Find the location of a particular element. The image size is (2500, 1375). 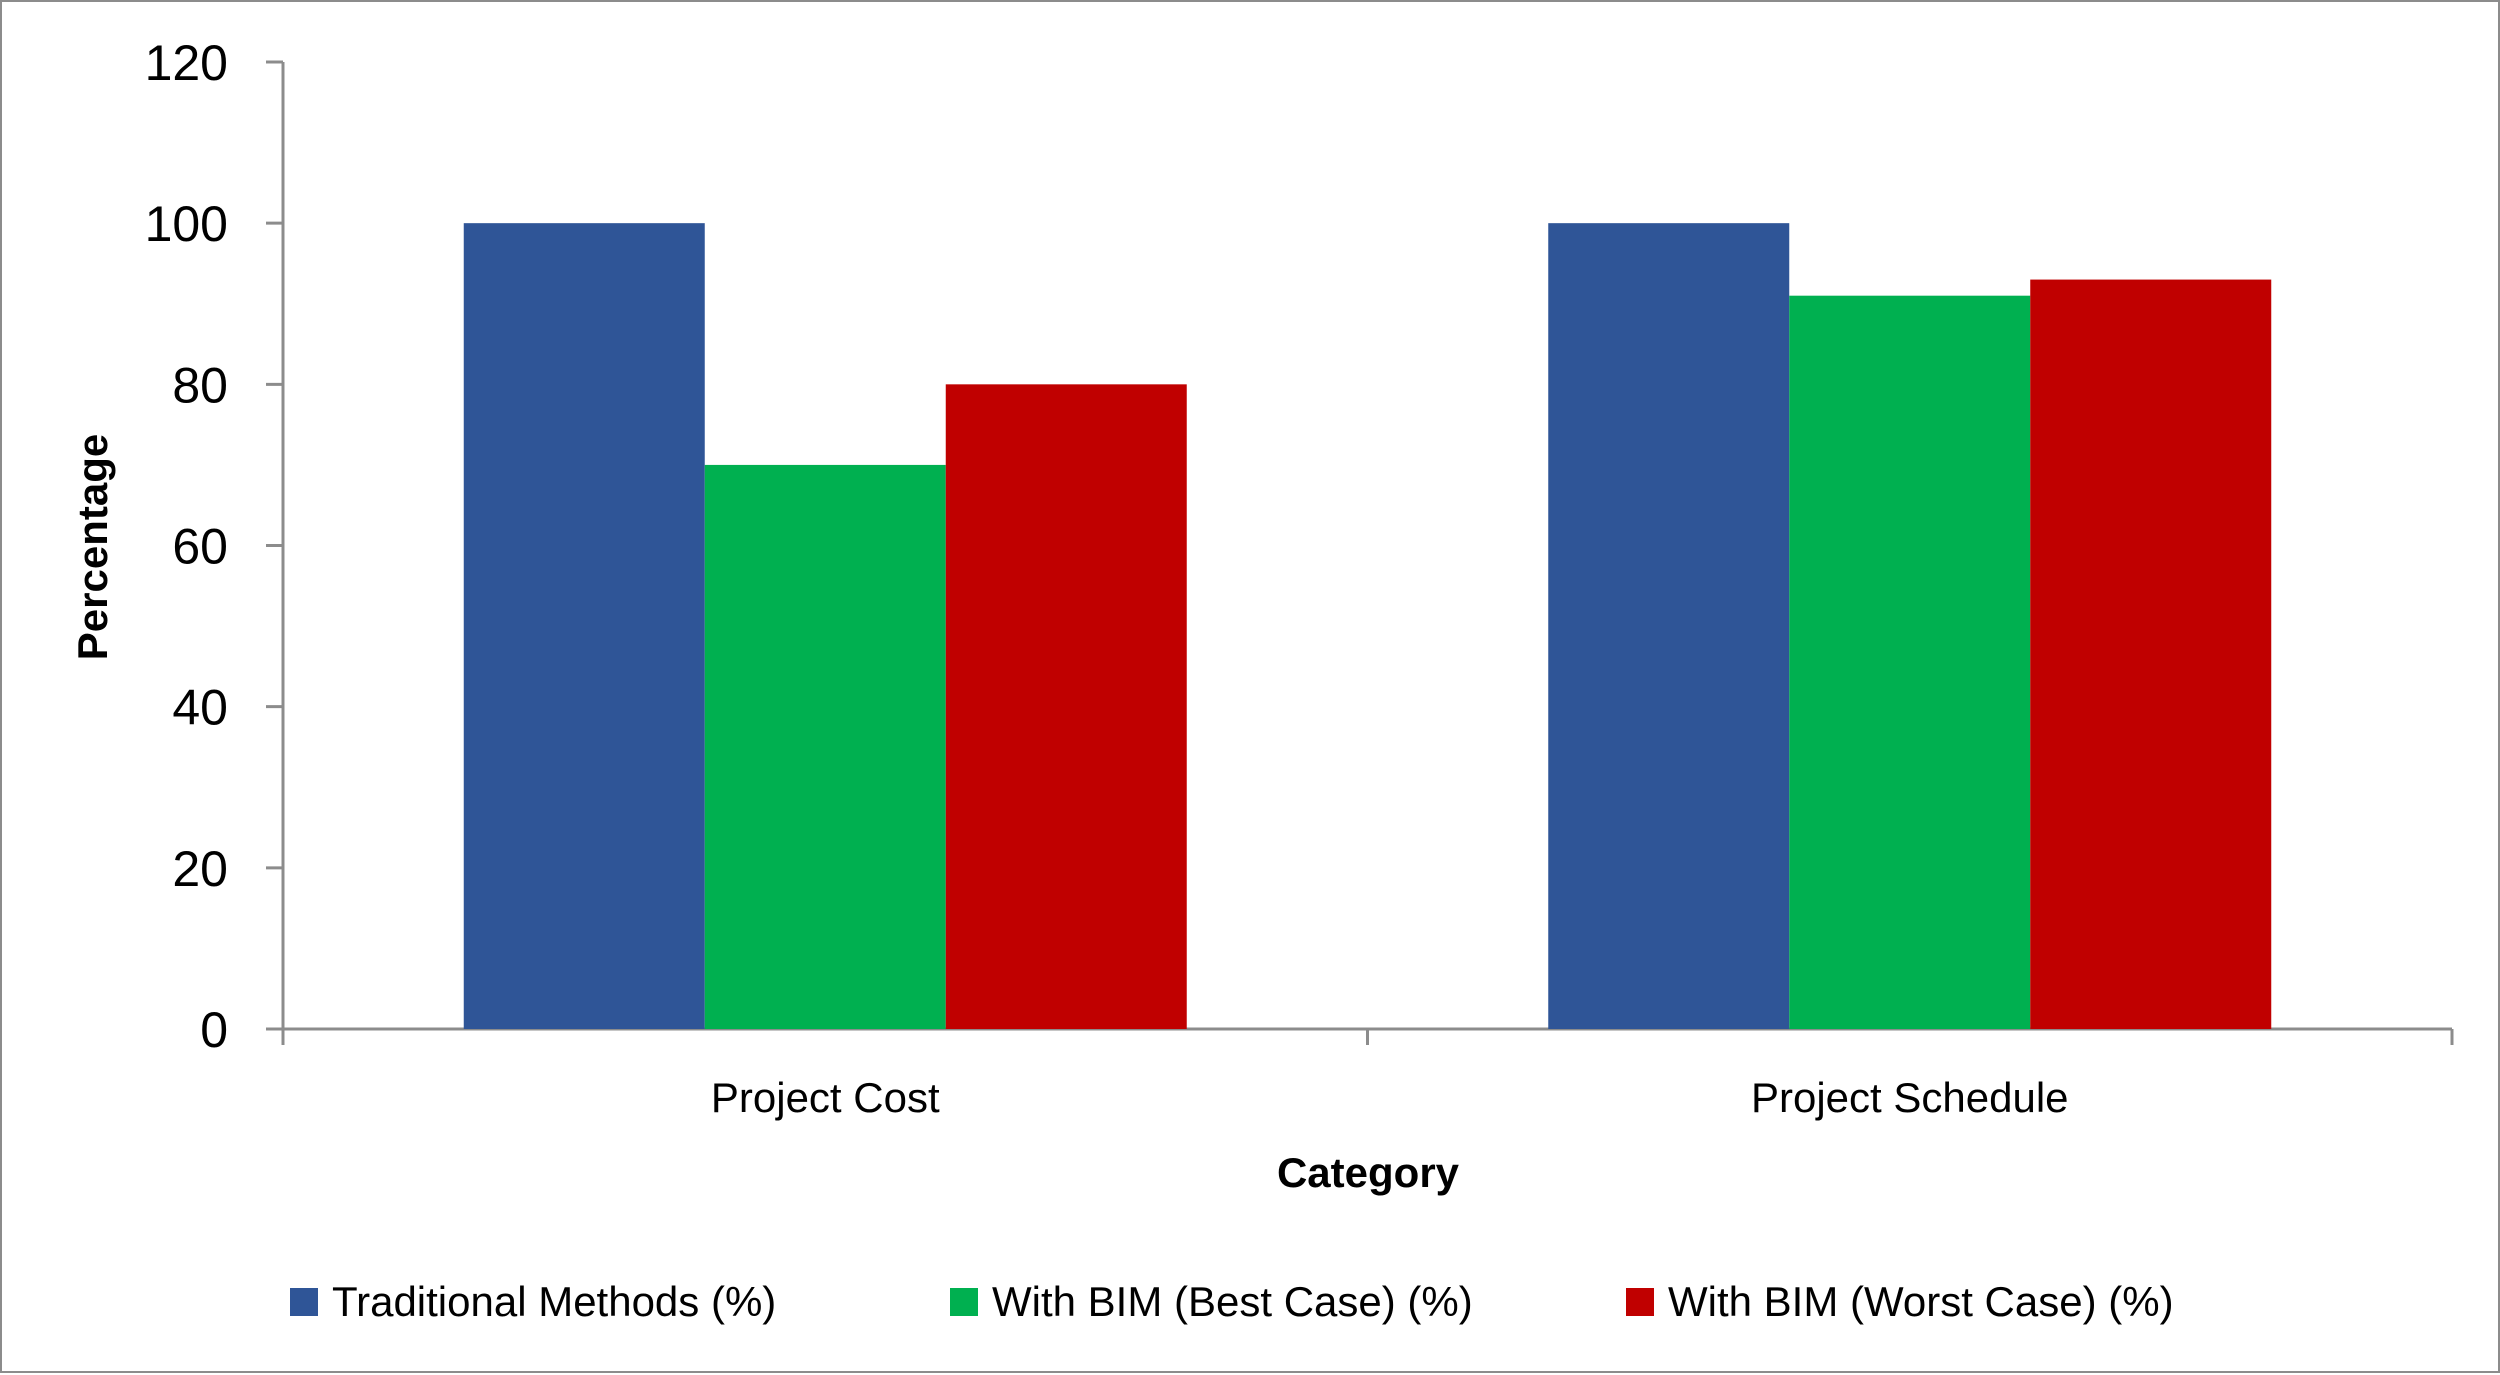

legend-label: With BIM (Worst Case) (%) is located at coordinates (1921, 1301).